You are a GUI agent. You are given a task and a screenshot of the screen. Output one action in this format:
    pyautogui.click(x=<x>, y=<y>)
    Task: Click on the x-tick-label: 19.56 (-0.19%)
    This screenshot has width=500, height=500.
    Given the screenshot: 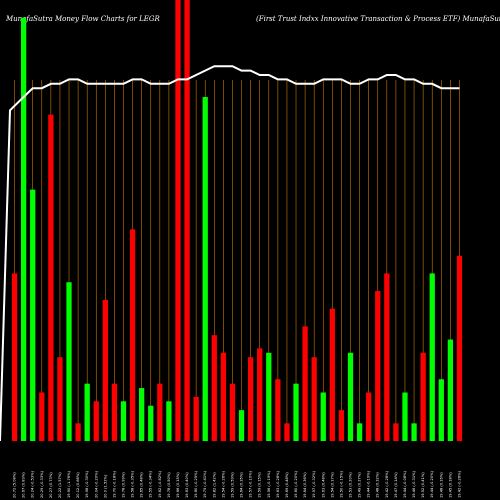 What is the action you would take?
    pyautogui.click(x=269, y=484)
    